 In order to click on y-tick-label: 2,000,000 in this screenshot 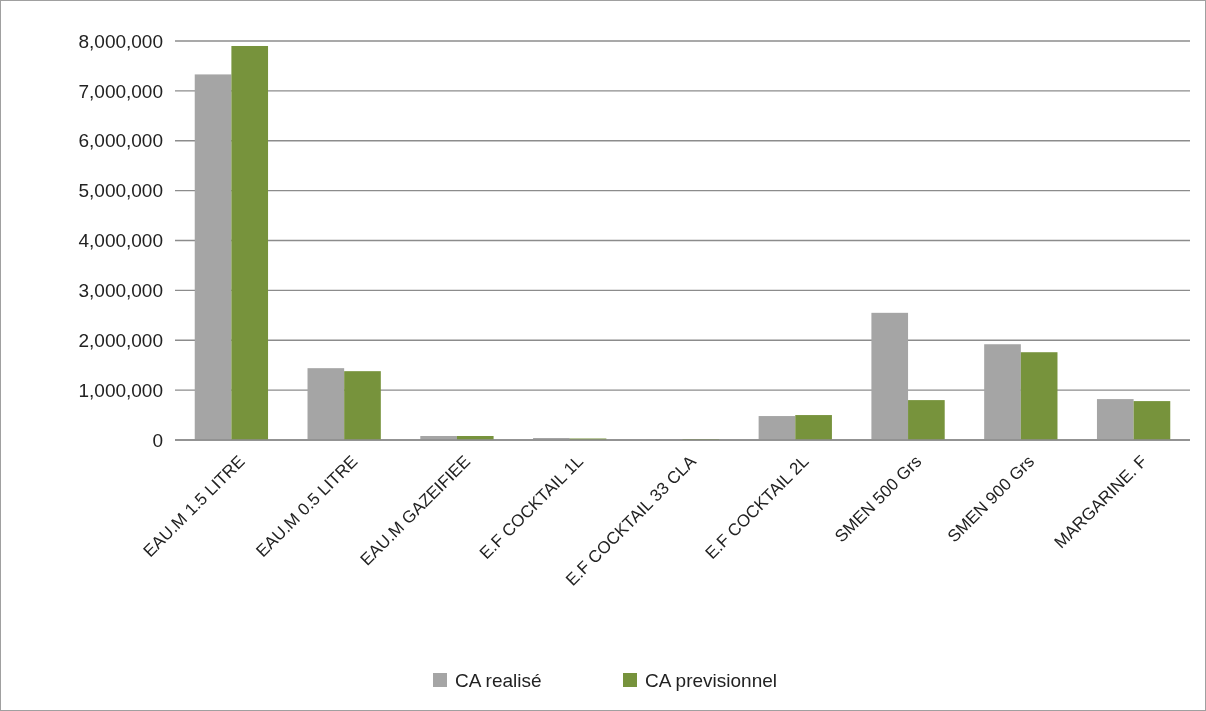, I will do `click(120, 340)`.